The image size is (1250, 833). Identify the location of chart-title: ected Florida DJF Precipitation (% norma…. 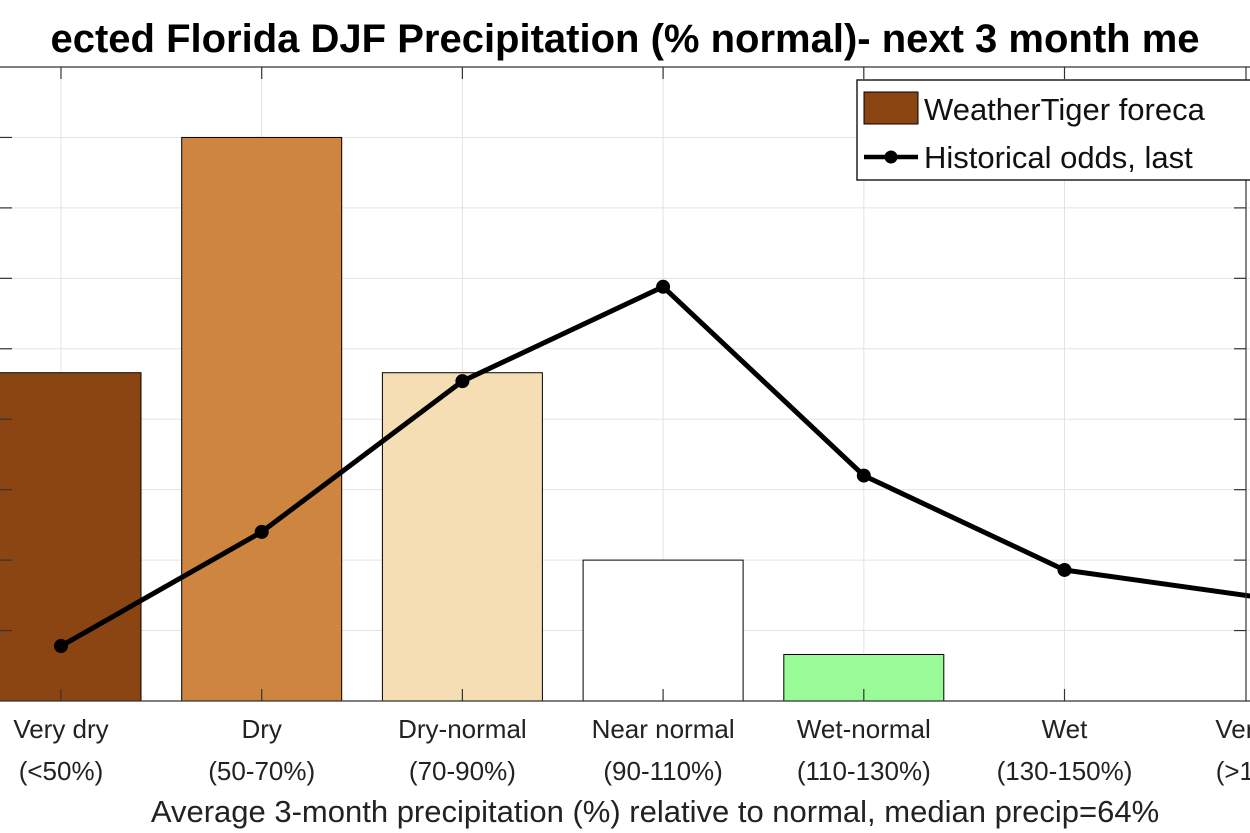
(624, 39).